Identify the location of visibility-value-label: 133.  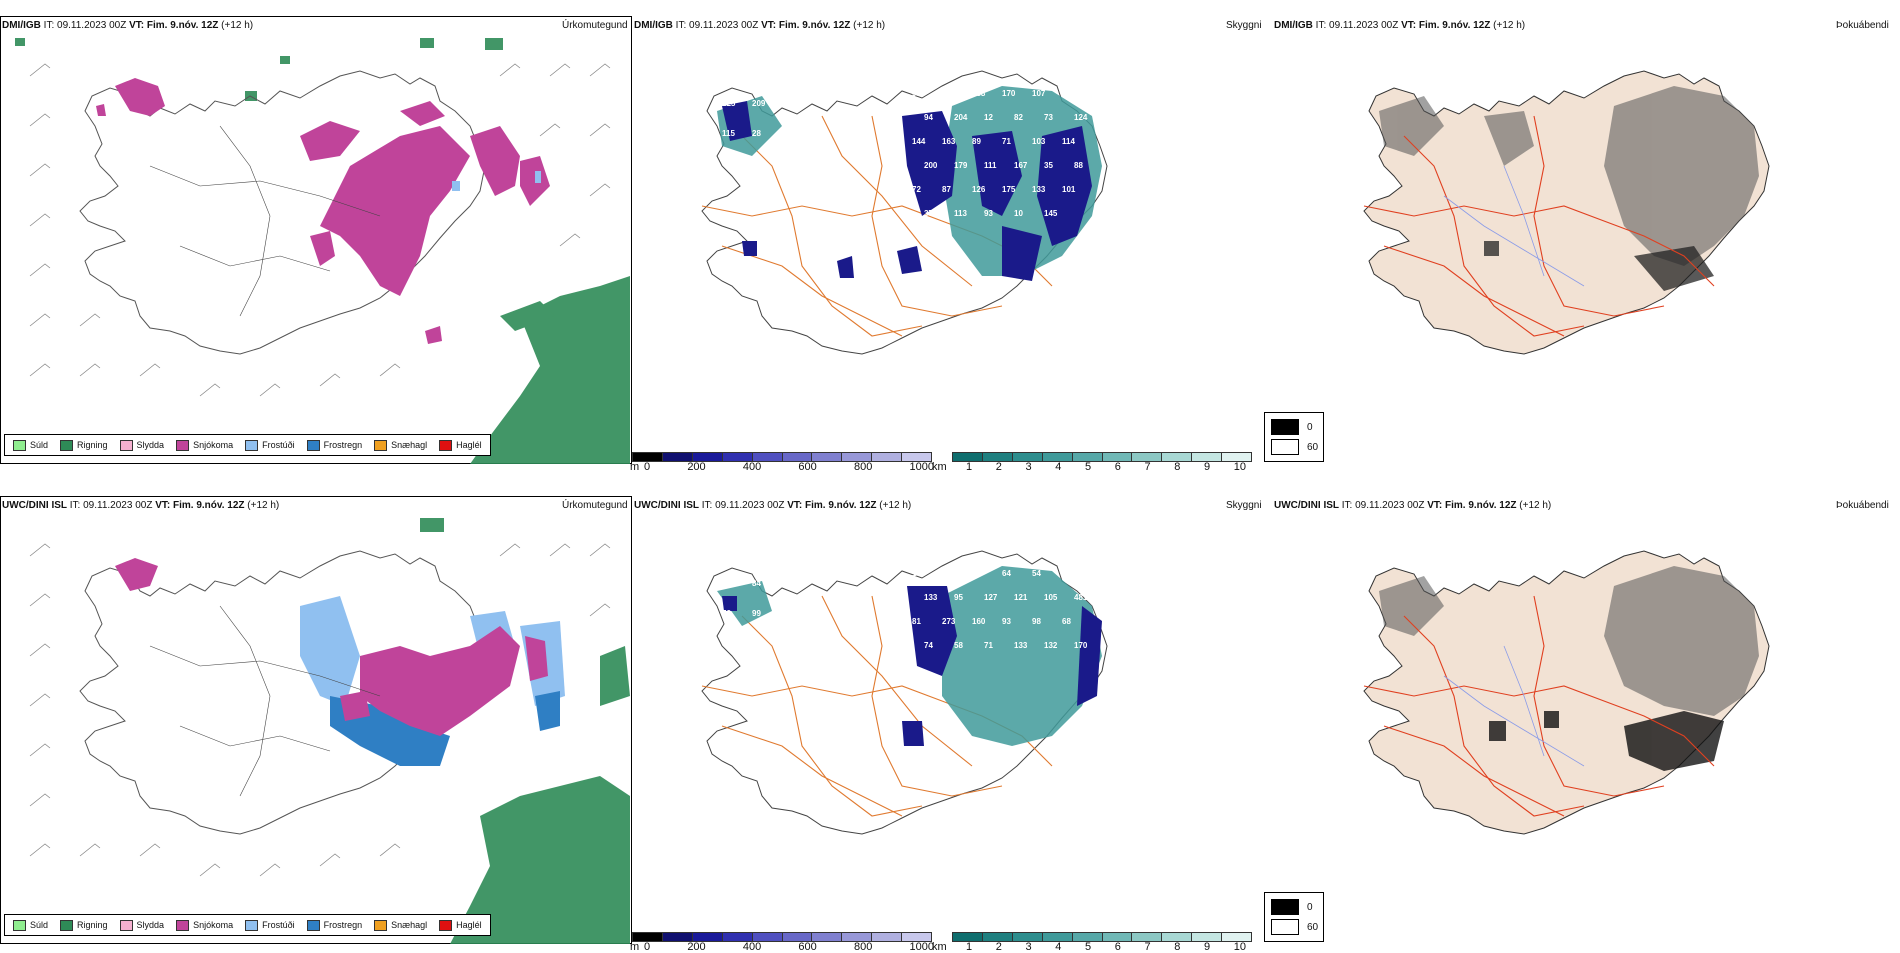
(1021, 645).